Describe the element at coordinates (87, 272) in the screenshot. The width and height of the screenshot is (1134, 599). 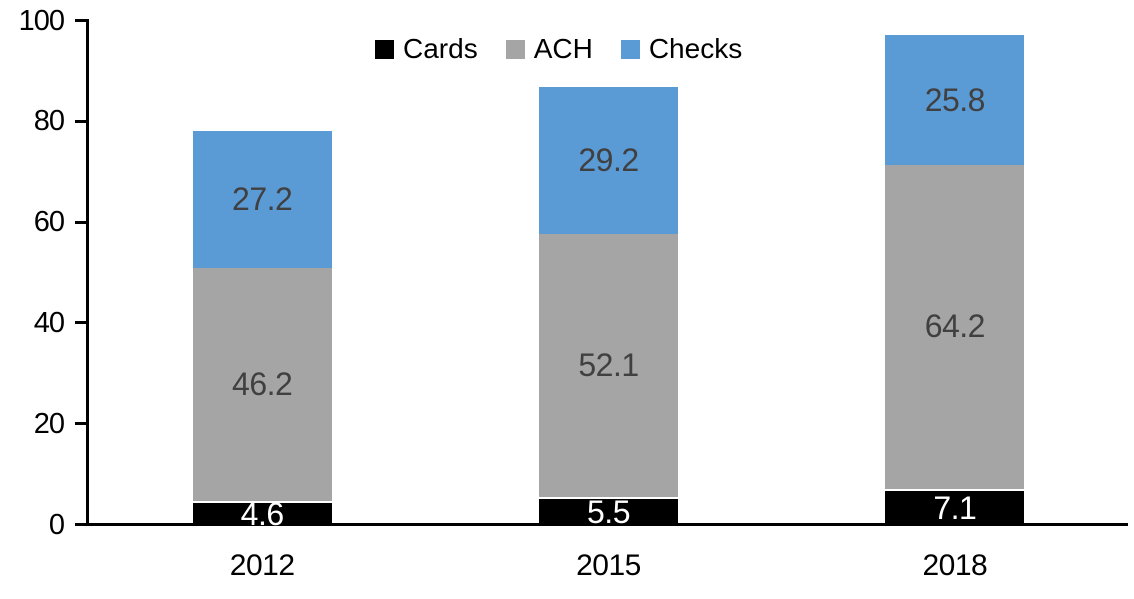
I see `y-axis-line` at that location.